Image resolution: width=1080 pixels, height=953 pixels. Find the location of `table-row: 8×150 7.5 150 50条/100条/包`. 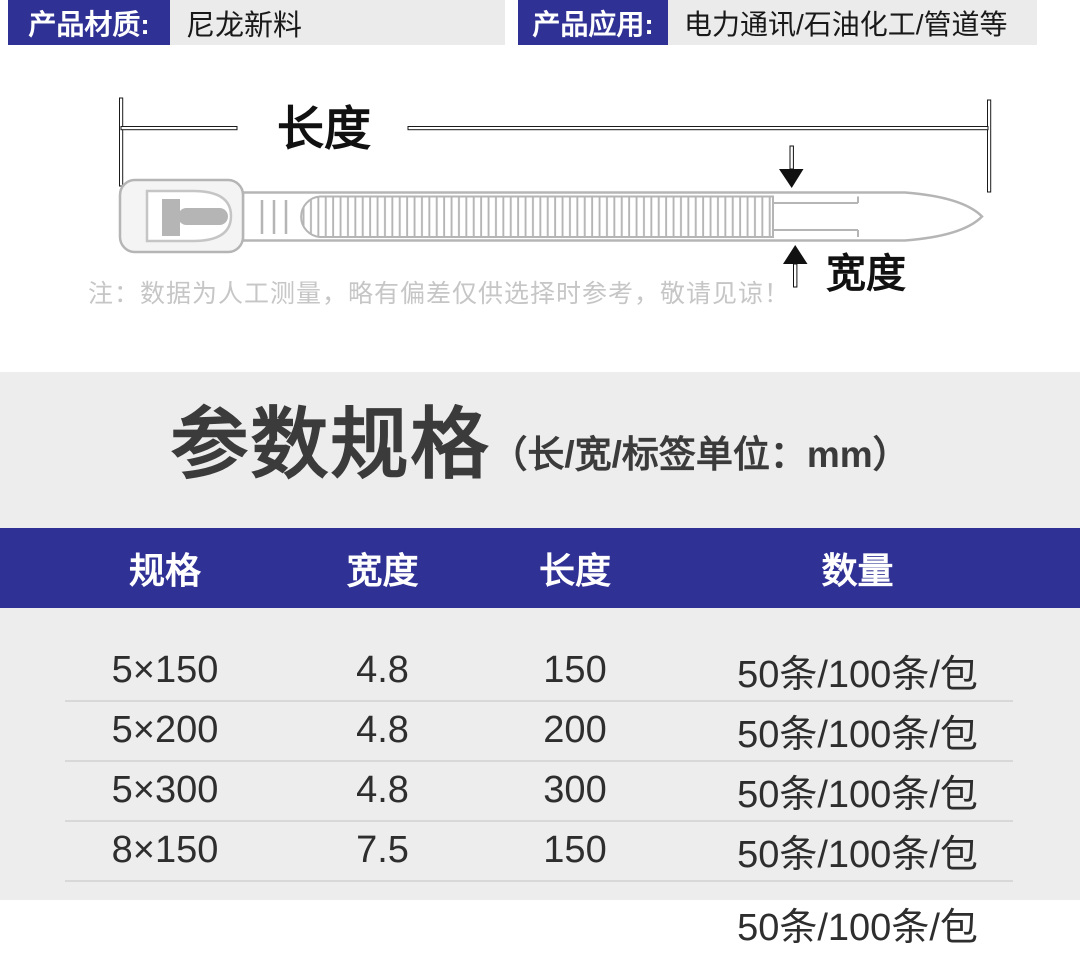

table-row: 8×150 7.5 150 50条/100条/包 is located at coordinates (540, 850).